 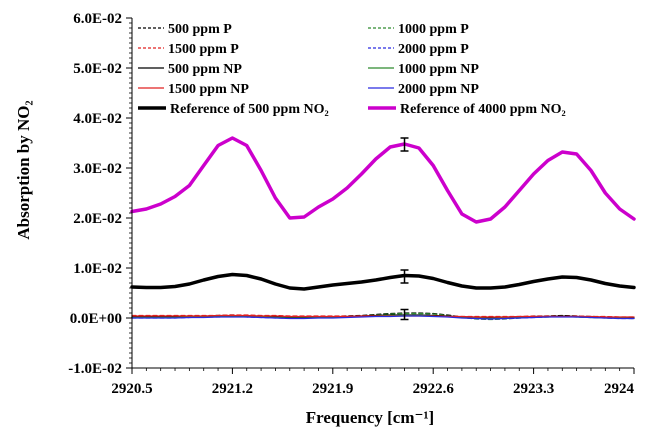 I want to click on x-tick-label: 2923.3, so click(x=533, y=389).